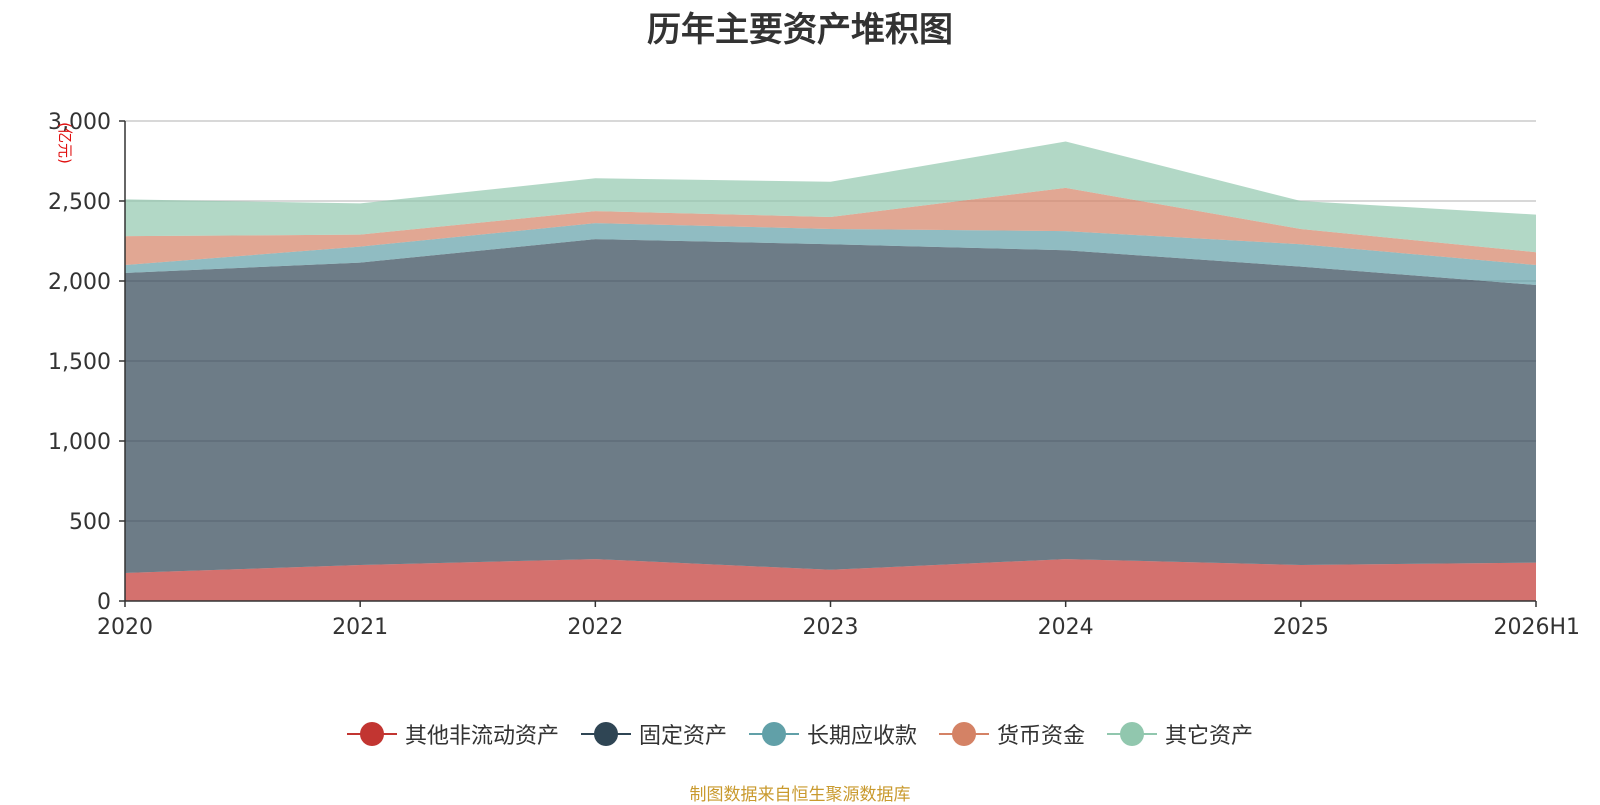  What do you see at coordinates (1209, 736) in the screenshot?
I see `legend-label: 其它资产` at bounding box center [1209, 736].